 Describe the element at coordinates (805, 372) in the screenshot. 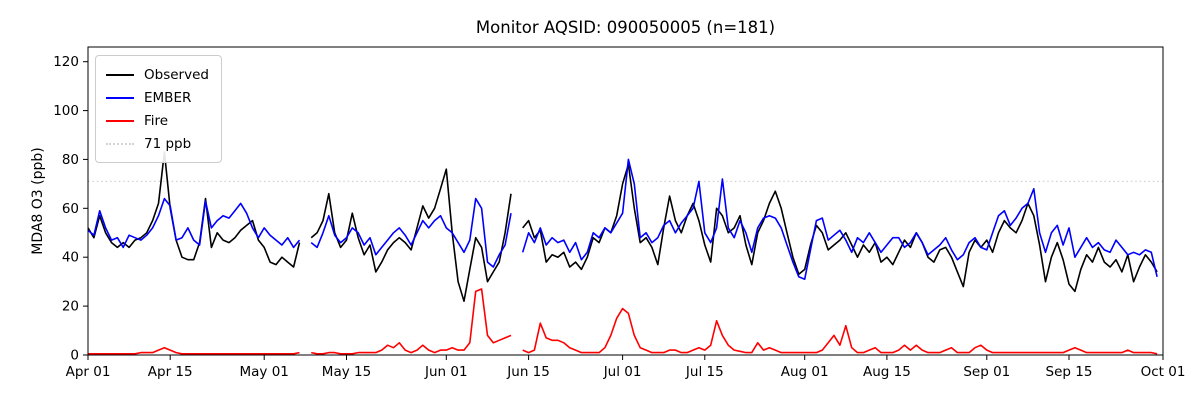

I see `svg-text: Aug 01` at that location.